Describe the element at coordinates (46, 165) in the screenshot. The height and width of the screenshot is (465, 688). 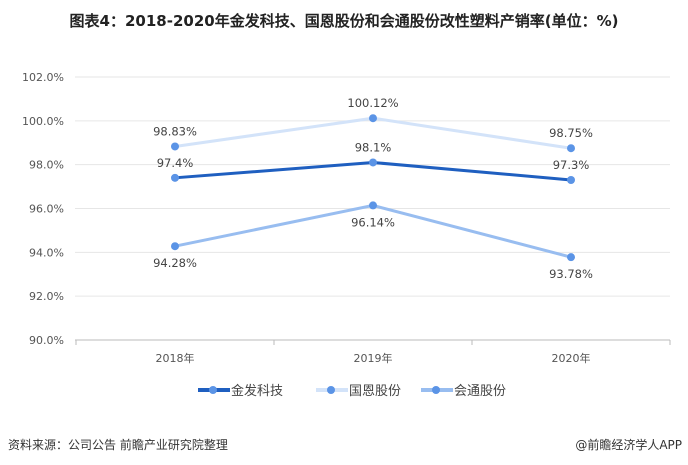
I see `y-tick-label: 98.0%` at that location.